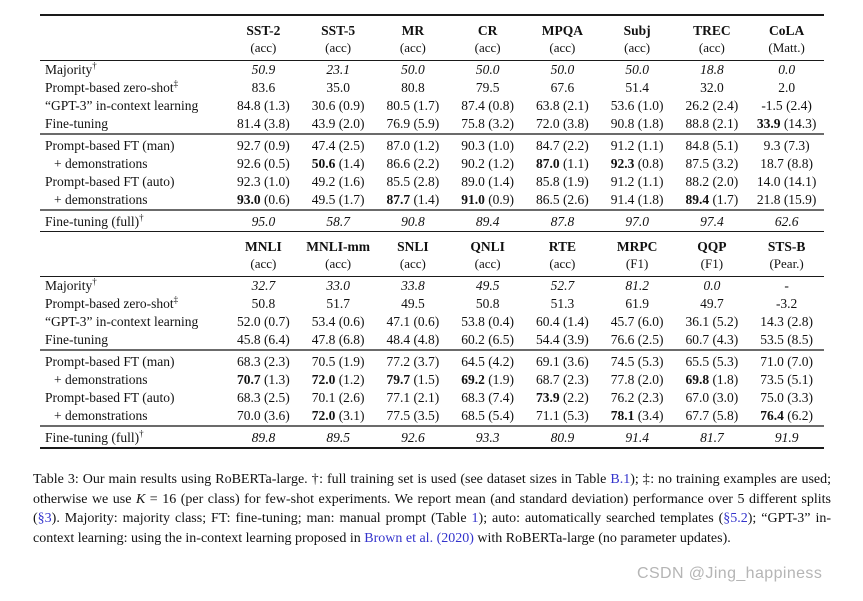  I want to click on value-cell: 89.8, so click(263, 436).